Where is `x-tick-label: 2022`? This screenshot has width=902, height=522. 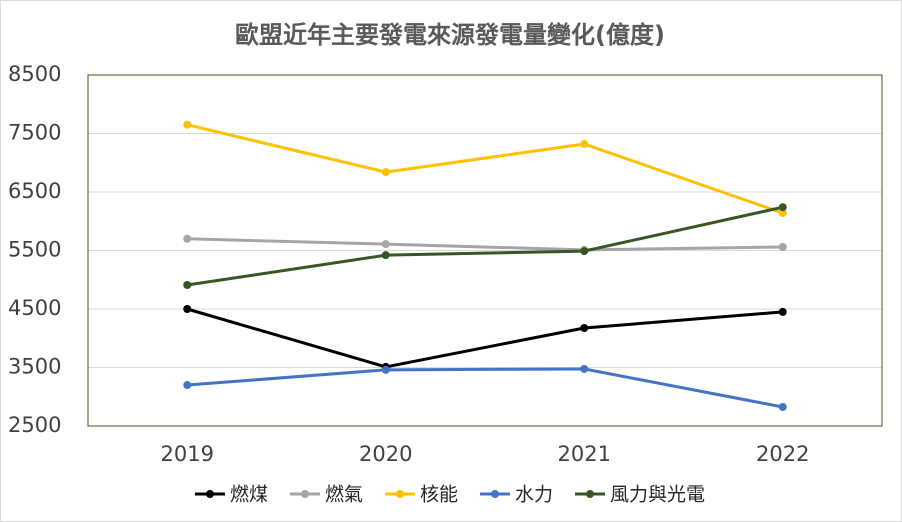
x-tick-label: 2022 is located at coordinates (782, 454).